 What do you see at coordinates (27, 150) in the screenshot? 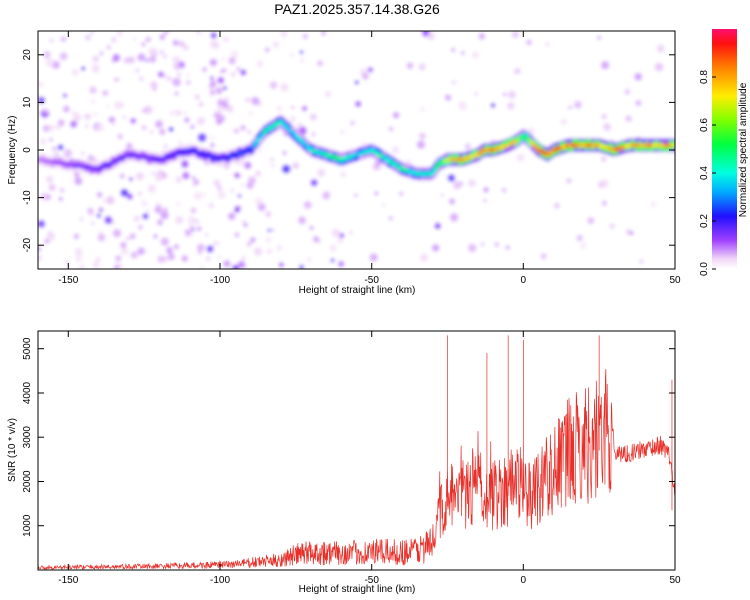
I see `y-tick-label: 0` at bounding box center [27, 150].